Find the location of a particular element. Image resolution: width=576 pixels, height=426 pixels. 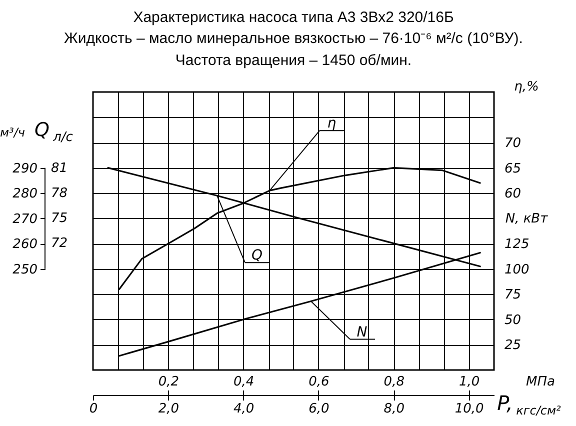

text: η is located at coordinates (331, 124).